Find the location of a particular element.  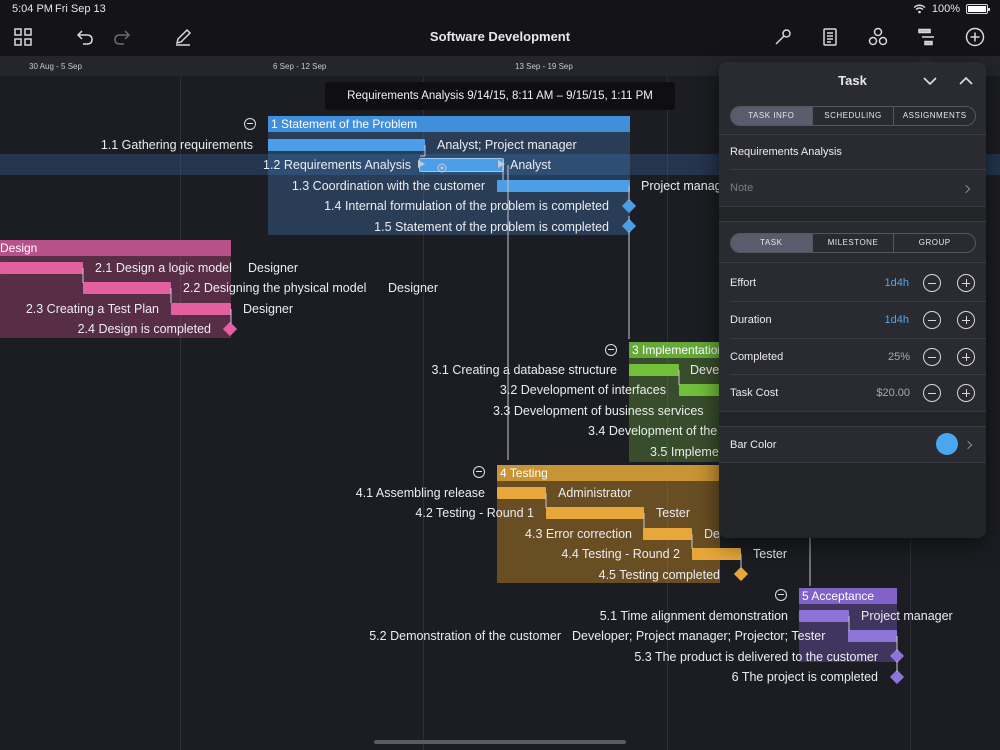

cost-minus-icon is located at coordinates (932, 393).